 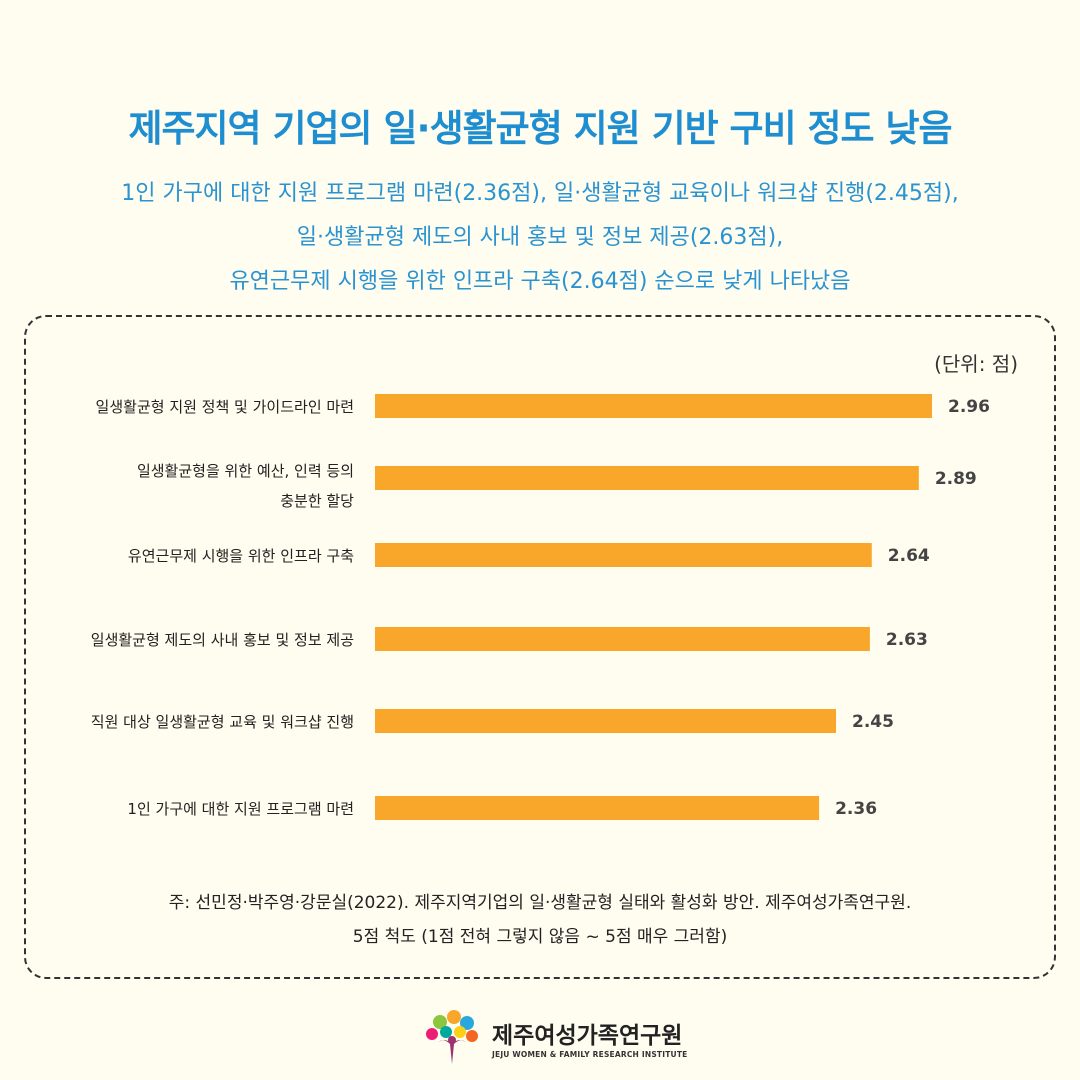 What do you see at coordinates (222, 640) in the screenshot?
I see `category-label-4: 일생활균형 제도의 사내 홍보 및 정보 제공` at bounding box center [222, 640].